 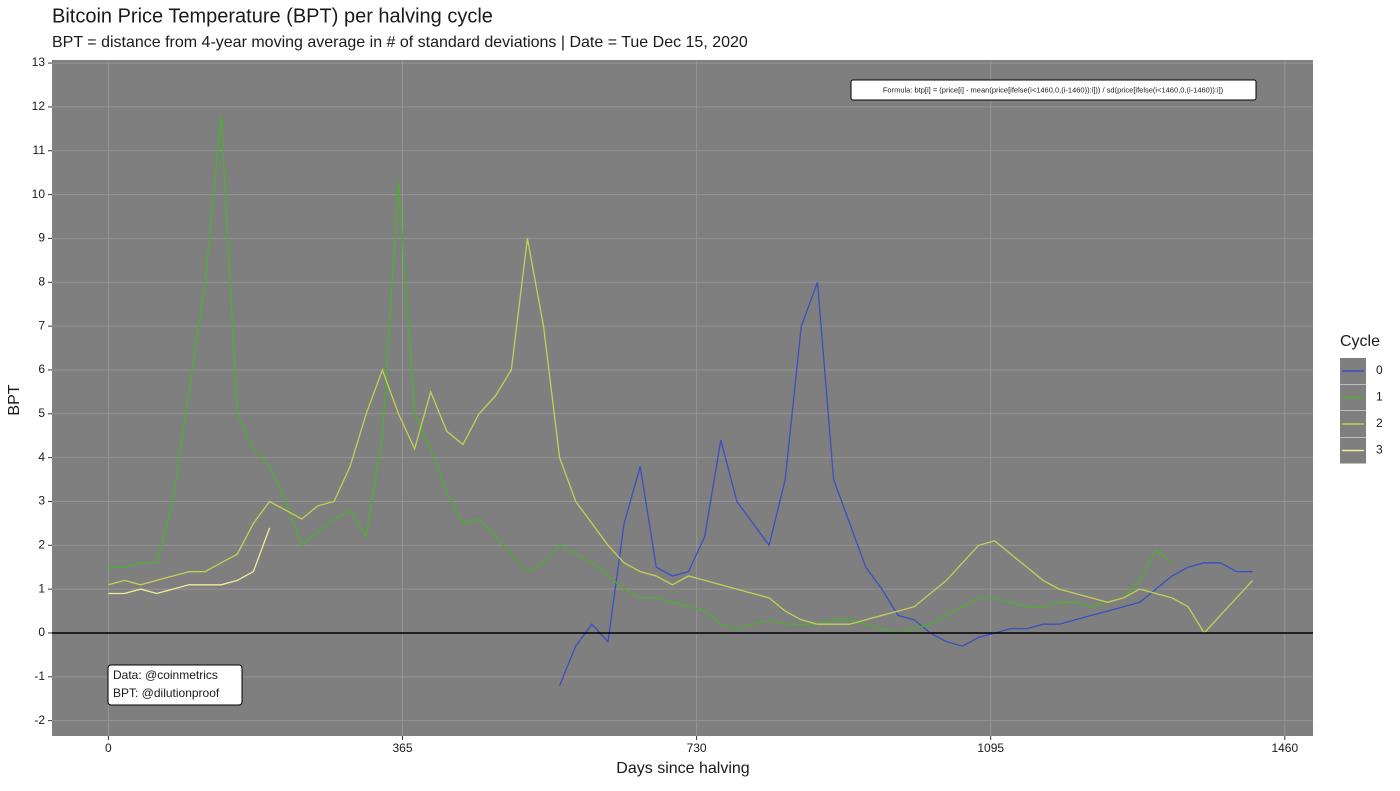 What do you see at coordinates (41, 325) in the screenshot?
I see `y-tick-label: 7` at bounding box center [41, 325].